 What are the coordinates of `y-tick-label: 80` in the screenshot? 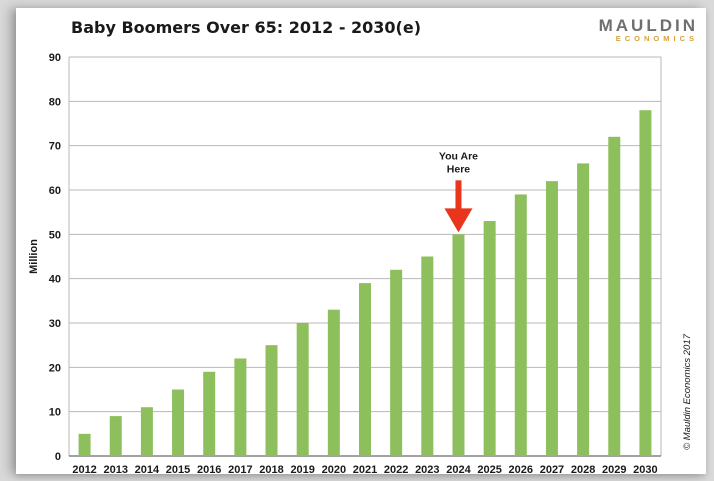 It's located at (55, 102).